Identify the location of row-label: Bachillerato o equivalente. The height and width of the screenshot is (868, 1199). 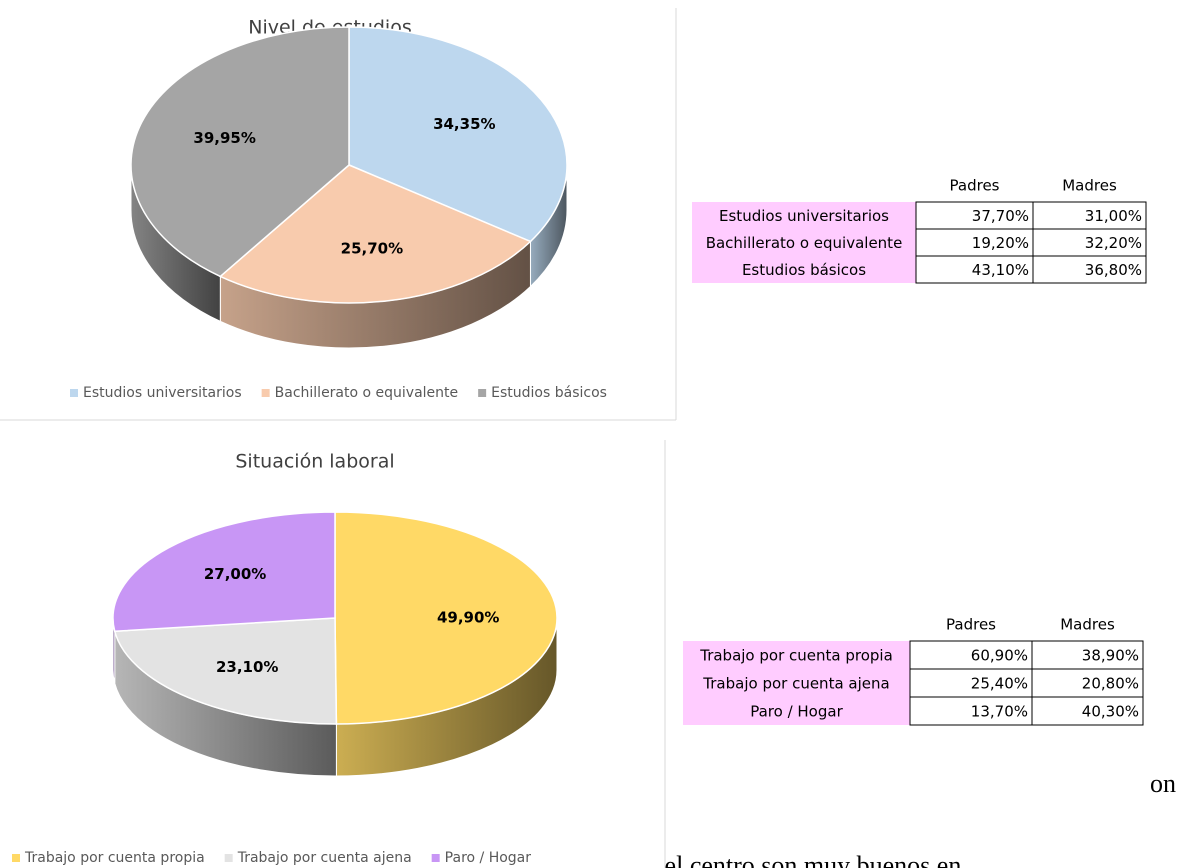
(804, 243).